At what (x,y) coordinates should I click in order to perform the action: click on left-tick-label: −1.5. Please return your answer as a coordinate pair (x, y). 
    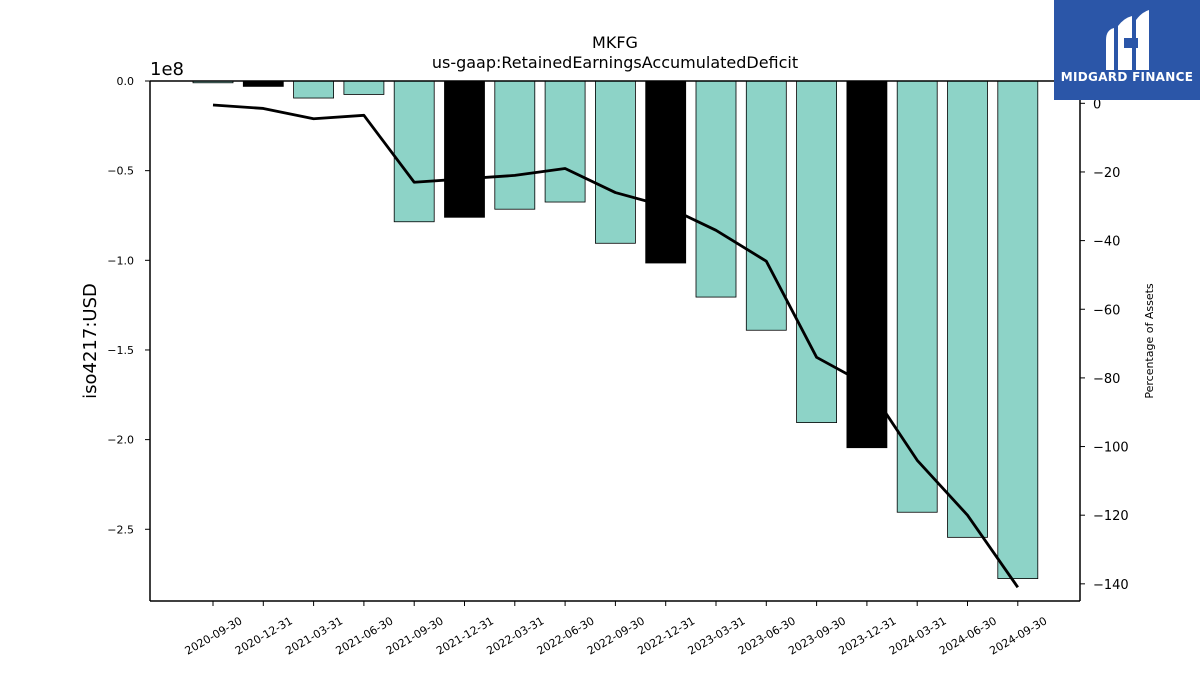
    Looking at the image, I should click on (120, 350).